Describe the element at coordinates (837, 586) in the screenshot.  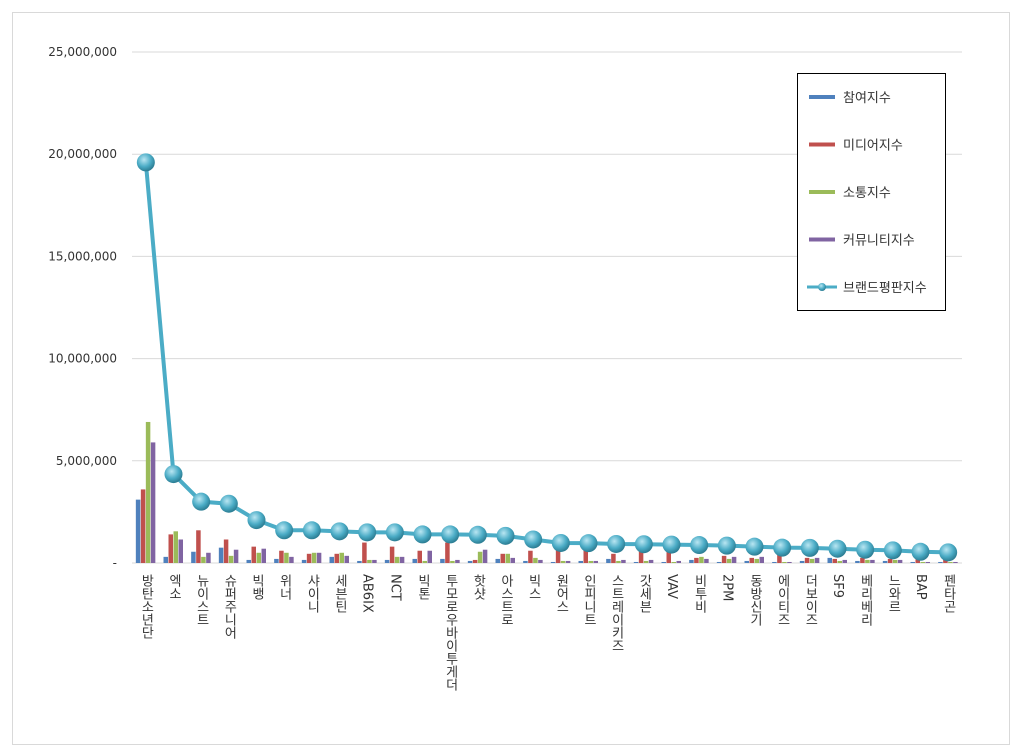
I see `x-tick-label: SF9` at that location.